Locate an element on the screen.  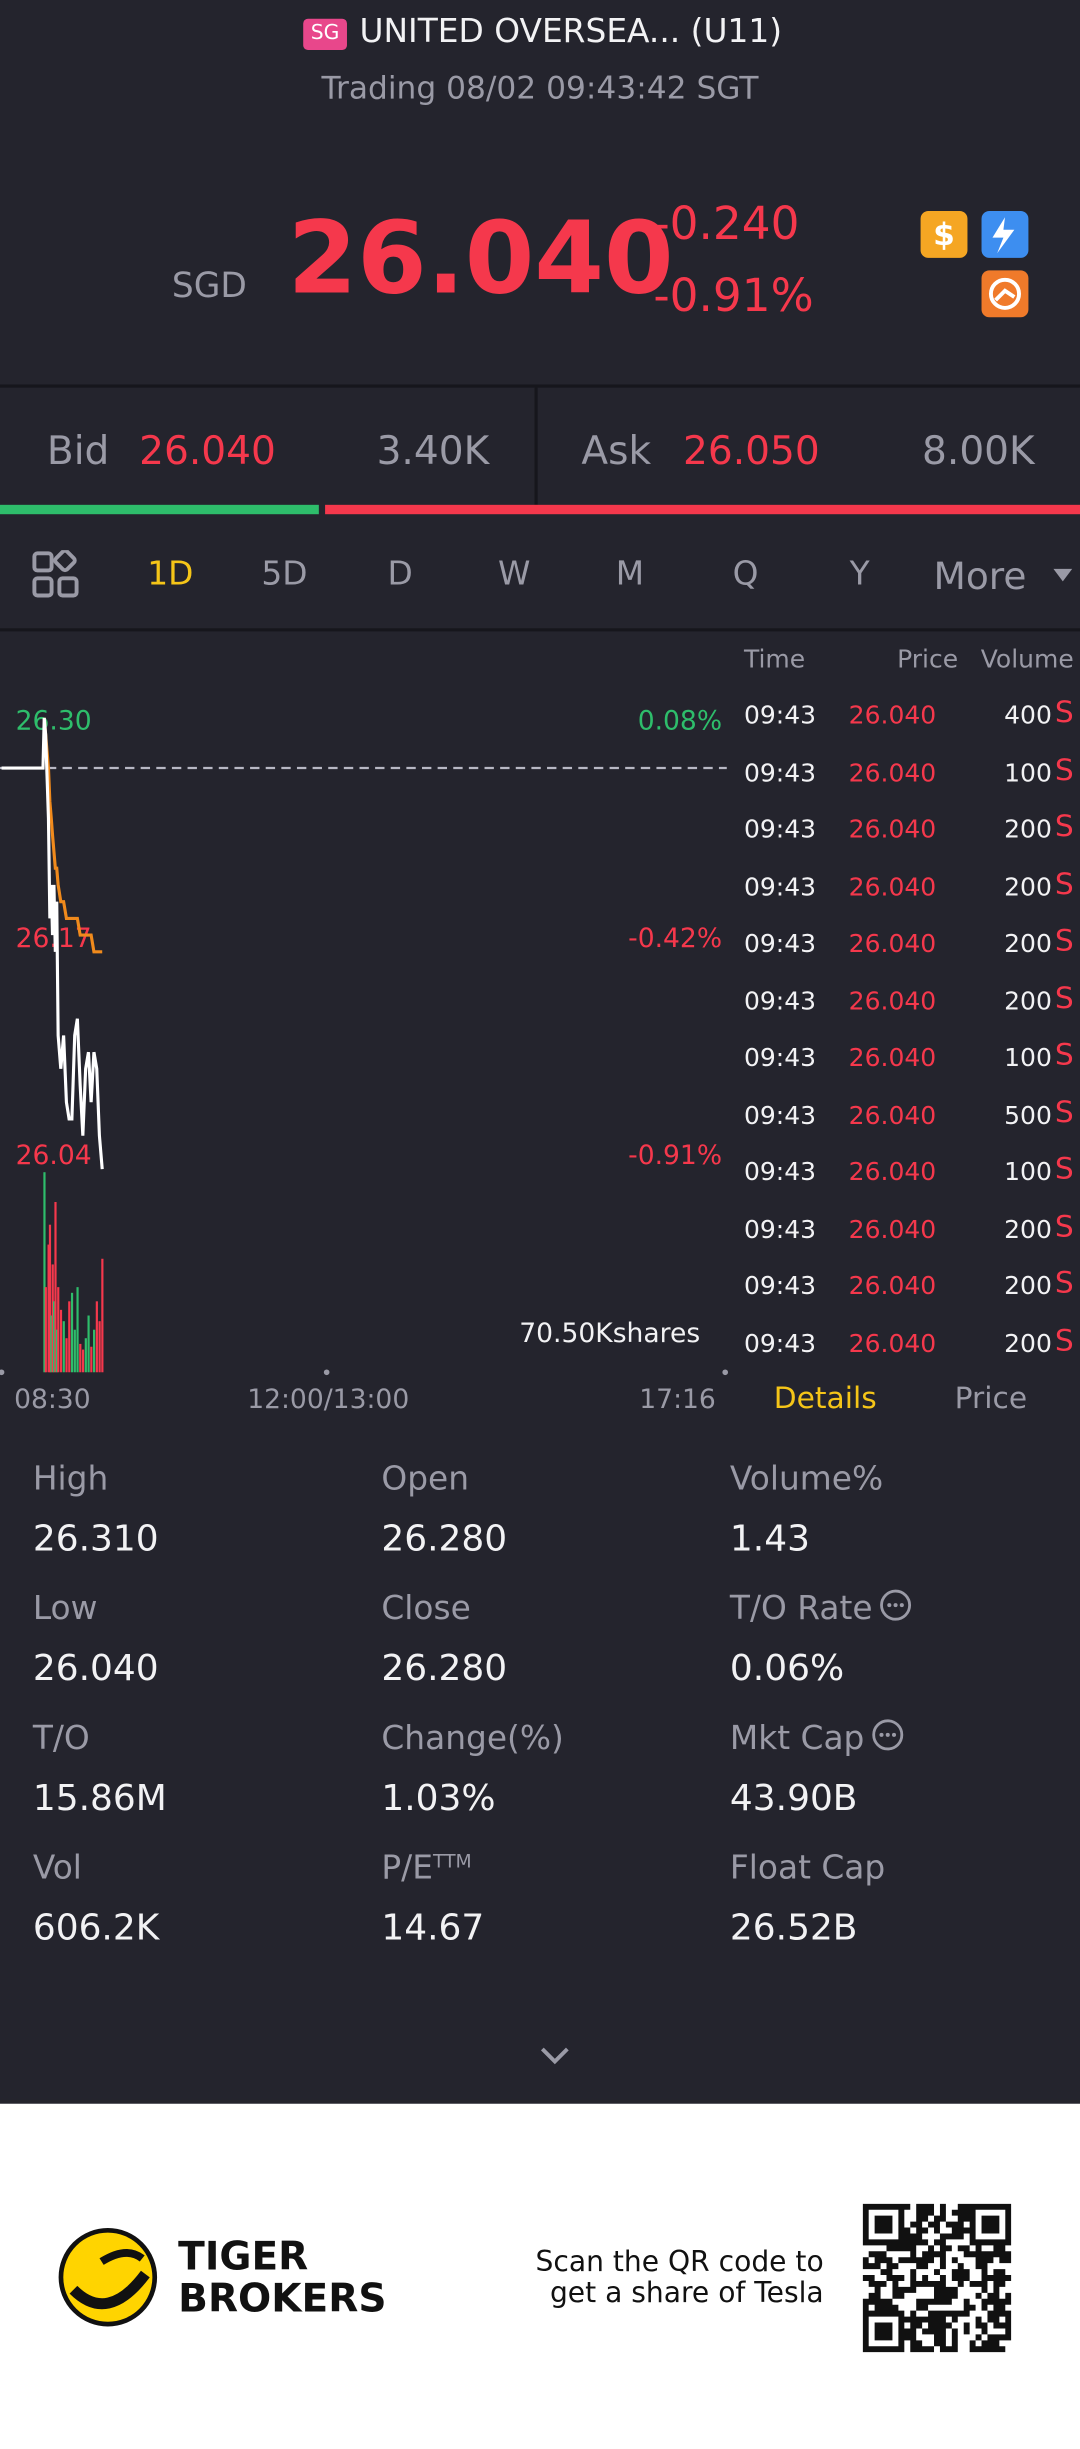
pct-label: 0.08% is located at coordinates (680, 721).